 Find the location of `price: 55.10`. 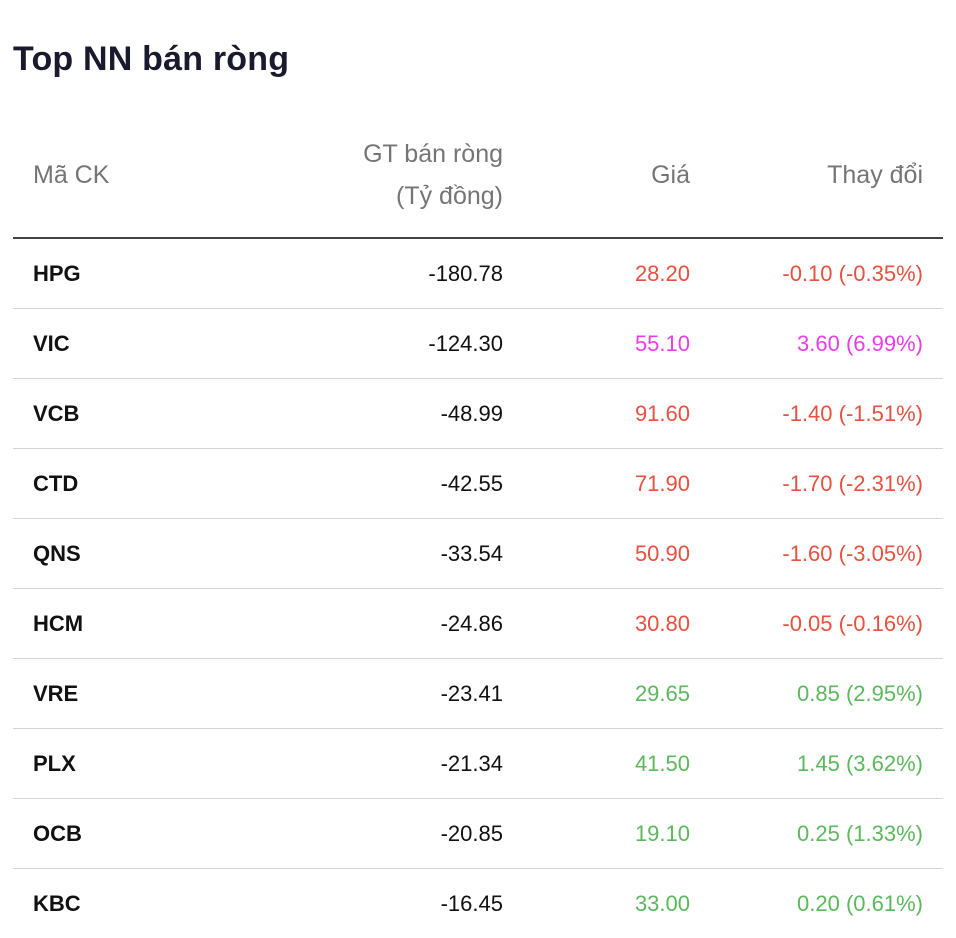

price: 55.10 is located at coordinates (662, 343).